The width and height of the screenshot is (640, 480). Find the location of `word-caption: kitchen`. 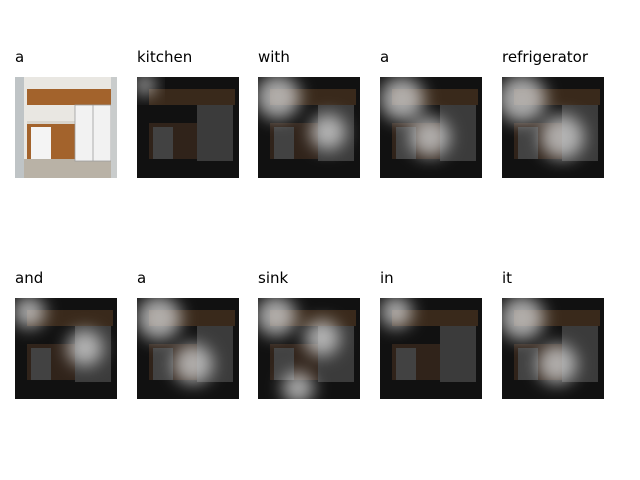

word-caption: kitchen is located at coordinates (165, 57).